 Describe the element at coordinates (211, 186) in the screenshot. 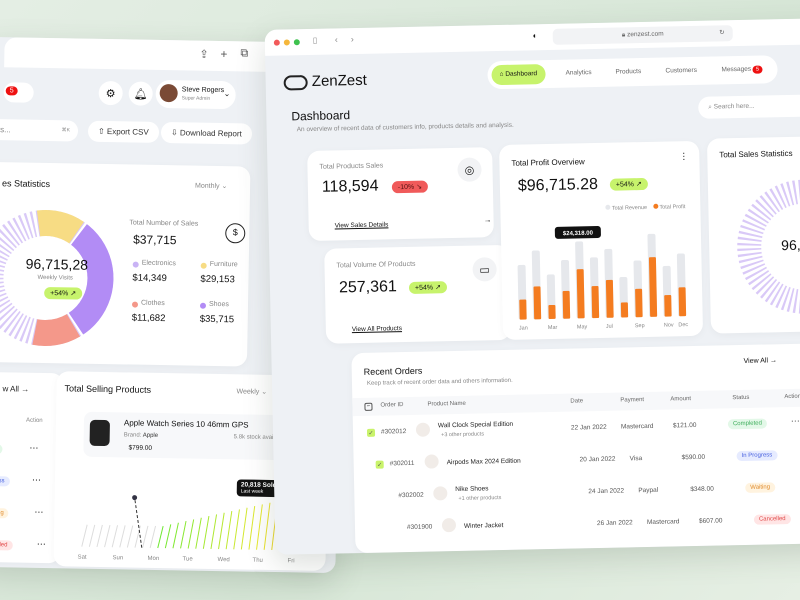

I see `period-dropdown: Monthly ⌄` at that location.